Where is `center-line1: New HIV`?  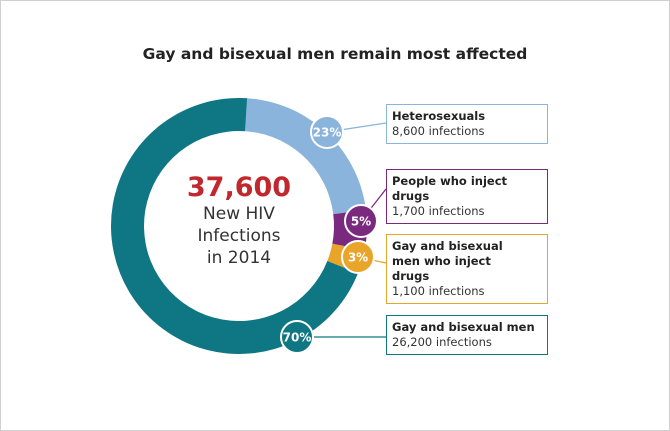
center-line1: New HIV is located at coordinates (239, 214).